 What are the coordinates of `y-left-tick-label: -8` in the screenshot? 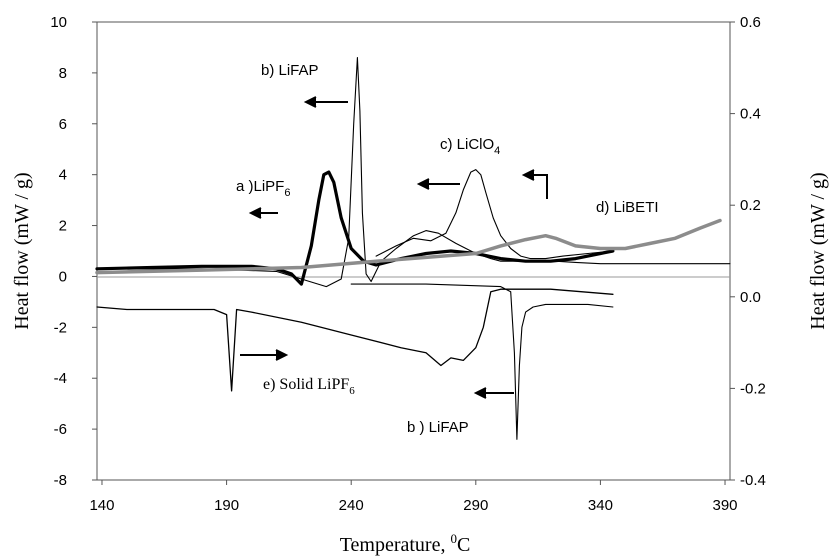 It's located at (60, 480).